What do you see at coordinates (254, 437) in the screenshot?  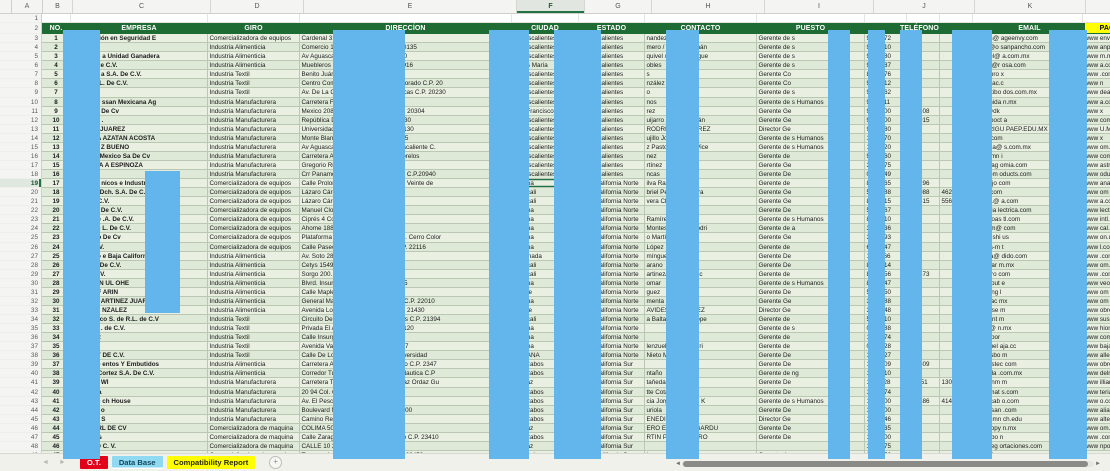 I see `cell-giro: Comercializadora de maquina` at bounding box center [254, 437].